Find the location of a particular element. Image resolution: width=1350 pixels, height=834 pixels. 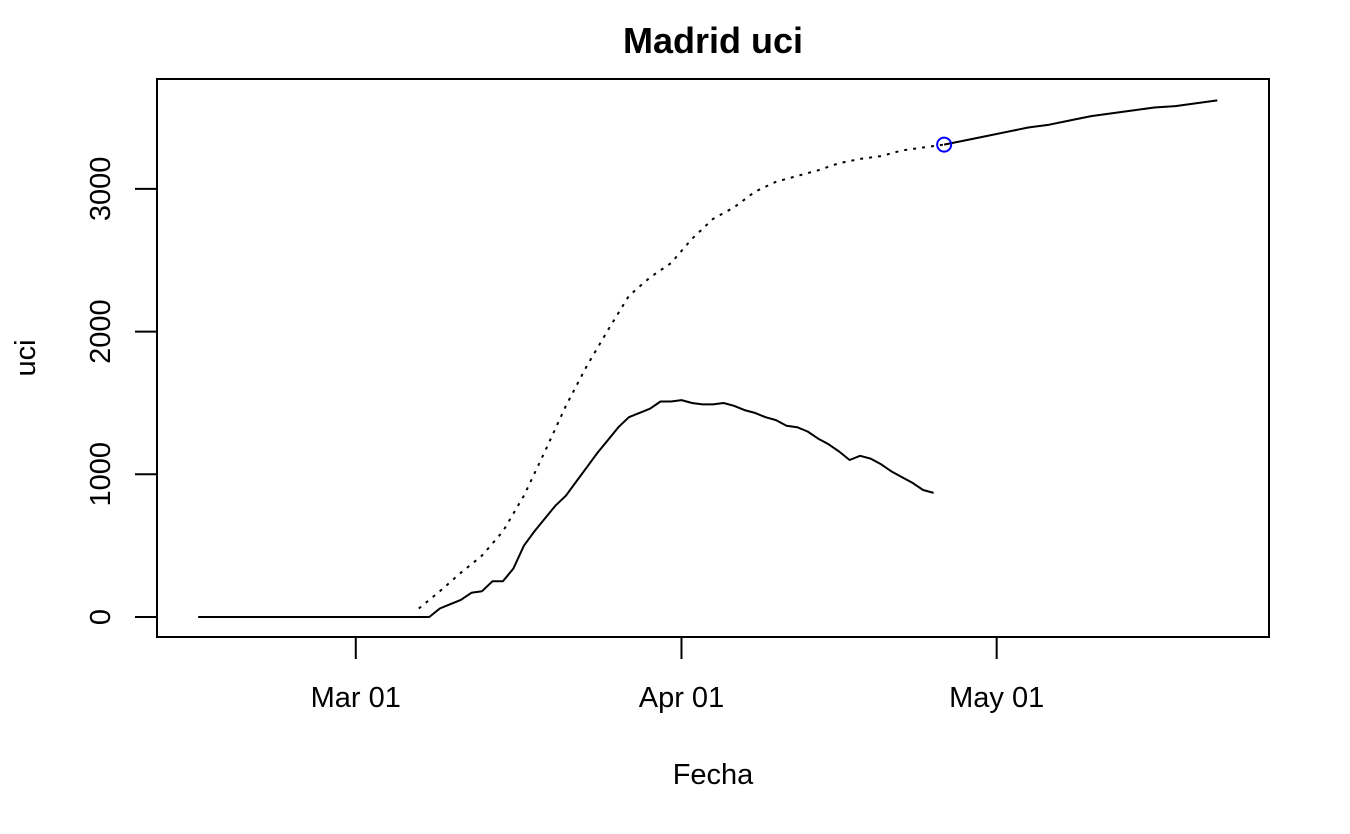

x-axis: Mar 01 Apr 01 May 01 is located at coordinates (677, 675).